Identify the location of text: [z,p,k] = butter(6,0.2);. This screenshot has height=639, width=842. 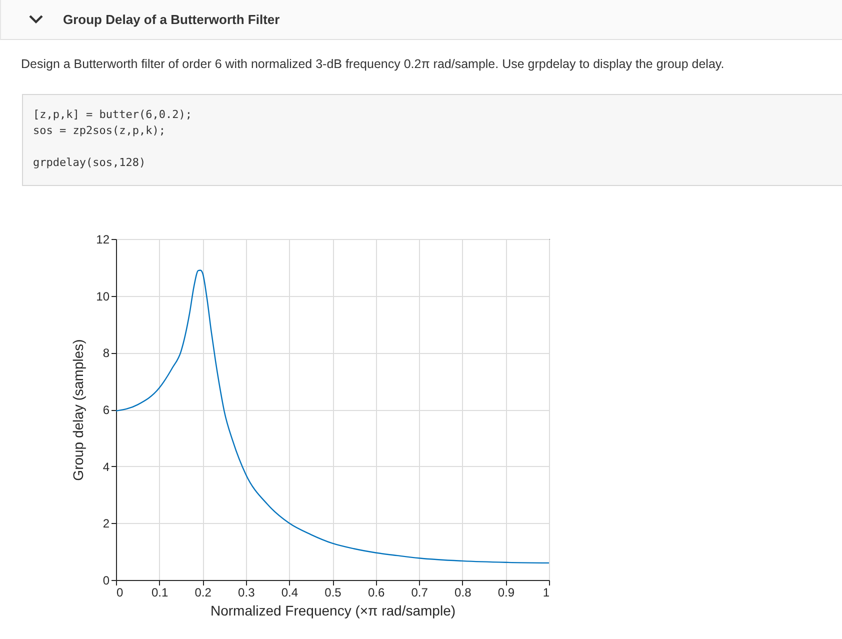
(113, 115).